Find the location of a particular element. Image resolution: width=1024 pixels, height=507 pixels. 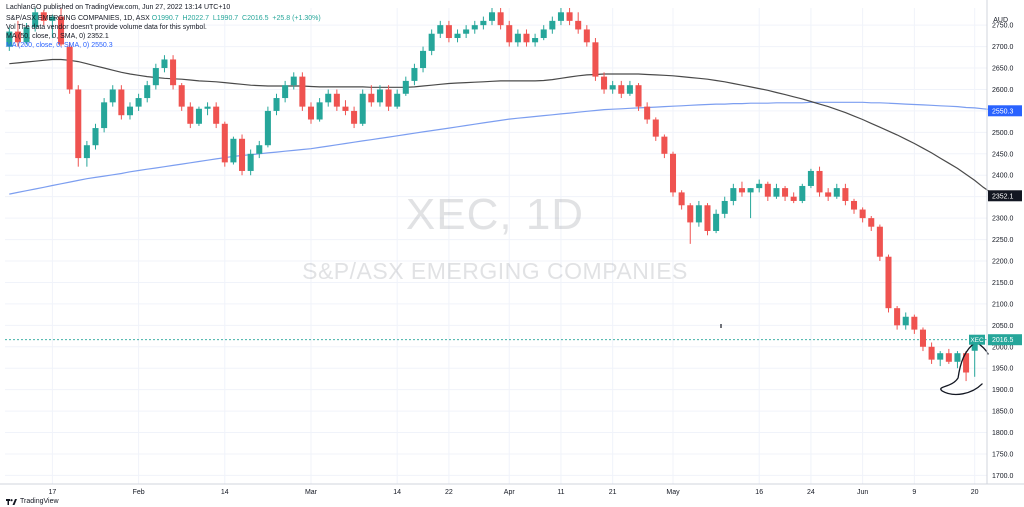

ma200-legend: MA (200, close, 0, SMA, 0) 2550.3 is located at coordinates (59, 45).